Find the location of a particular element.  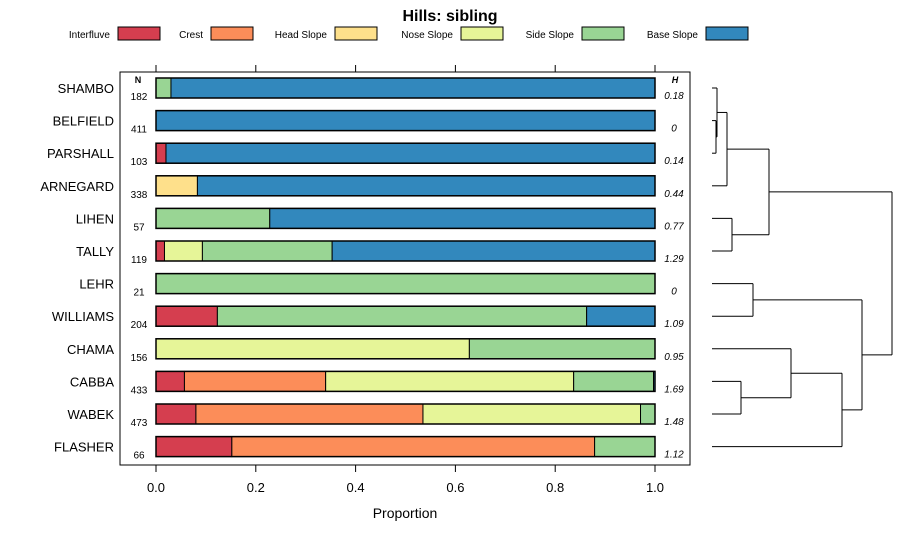

row-label-shambo: SHAMBO is located at coordinates (86, 88).